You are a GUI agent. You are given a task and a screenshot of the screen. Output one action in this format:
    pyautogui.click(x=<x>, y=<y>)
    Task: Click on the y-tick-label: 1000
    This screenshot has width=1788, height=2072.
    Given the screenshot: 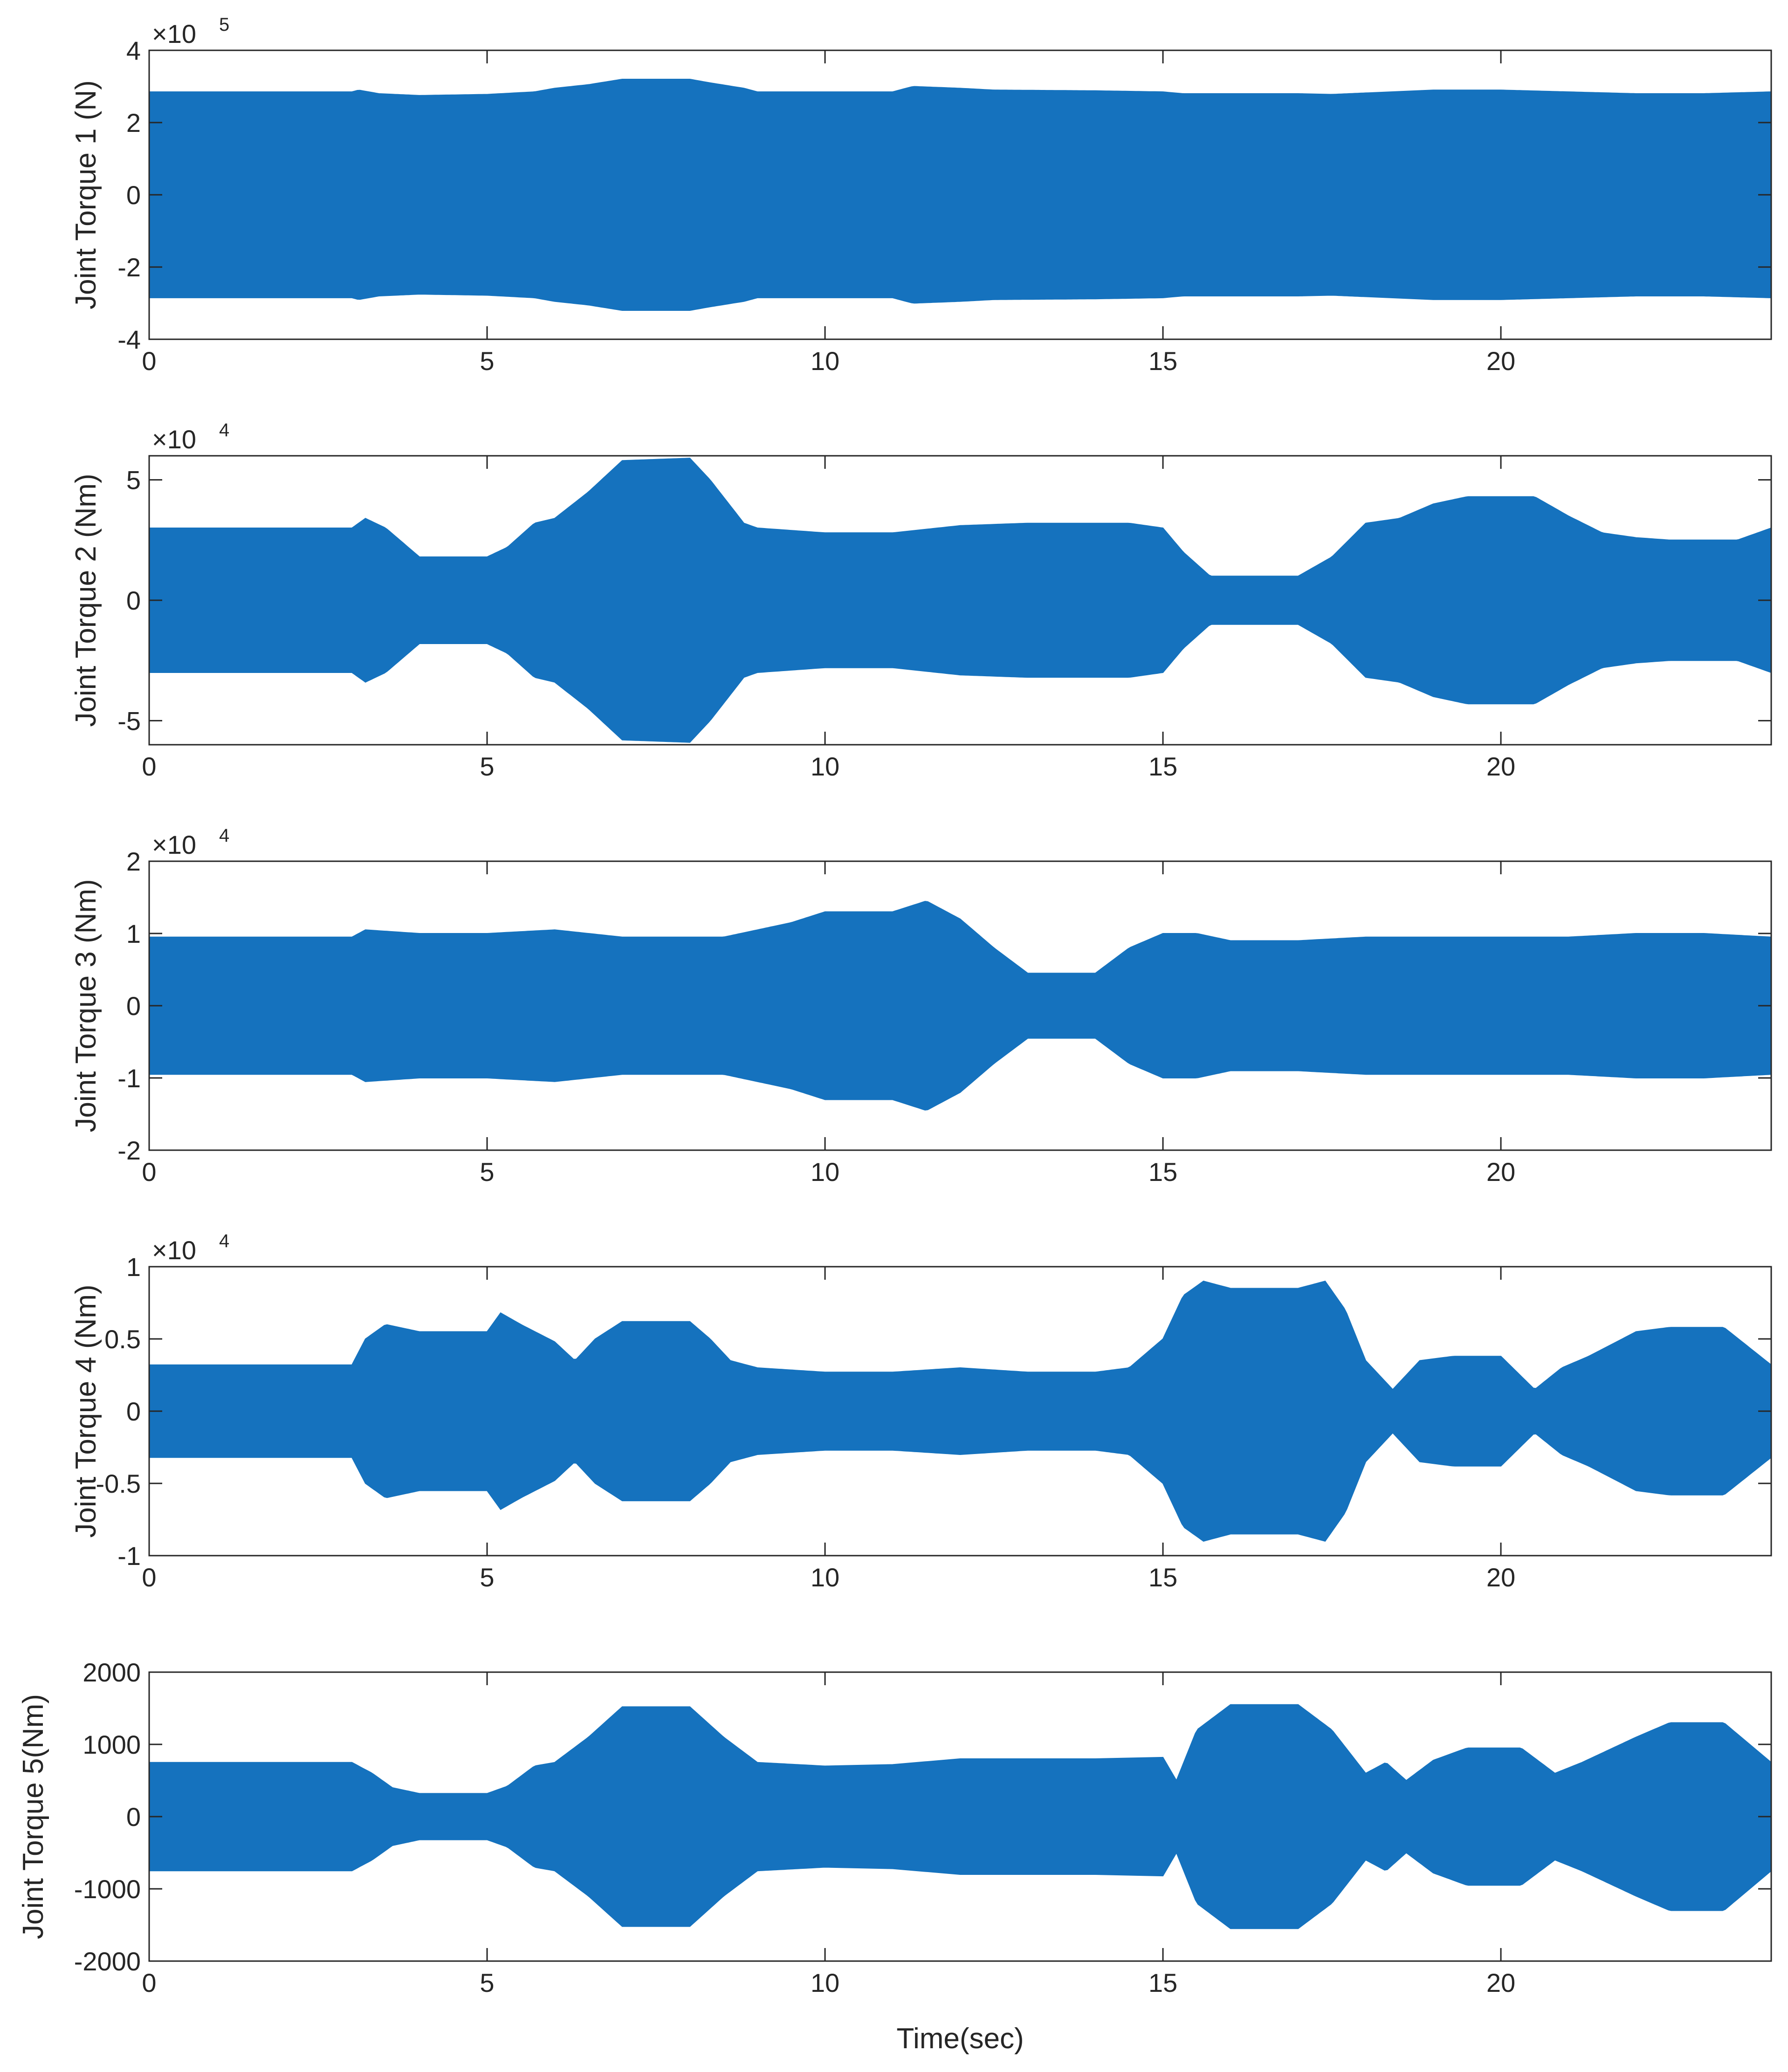 What is the action you would take?
    pyautogui.click(x=112, y=1744)
    